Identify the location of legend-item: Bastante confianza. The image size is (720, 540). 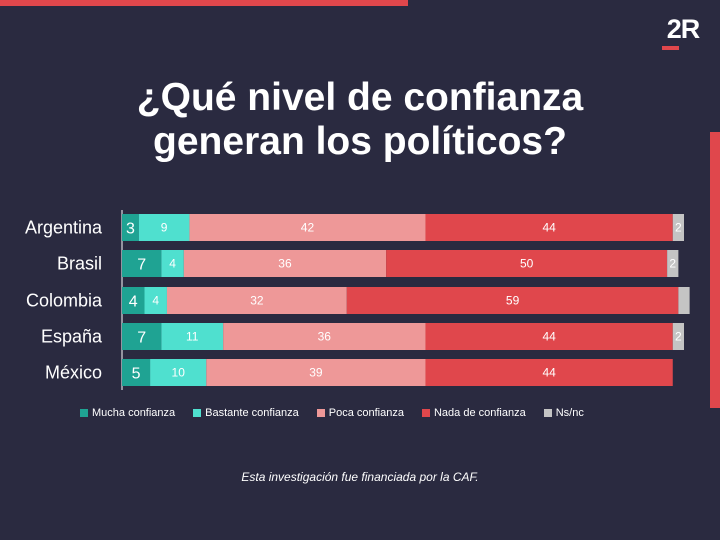
(246, 413).